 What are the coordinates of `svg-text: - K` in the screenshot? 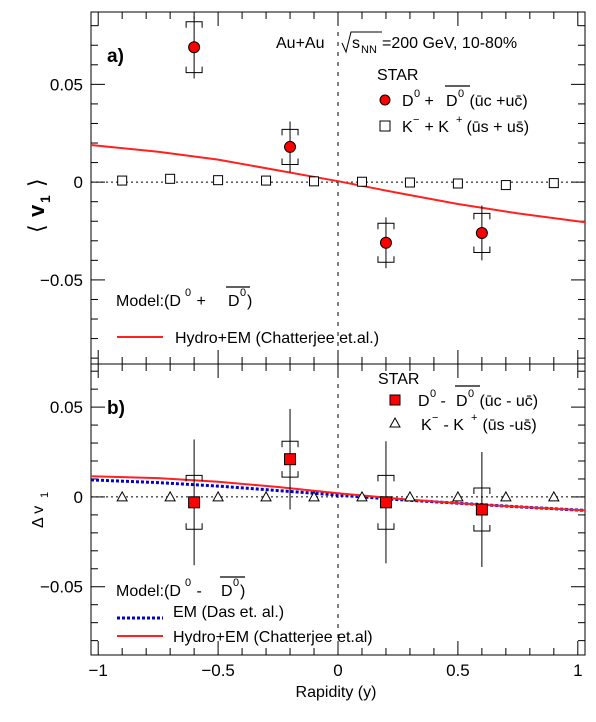 It's located at (451, 425).